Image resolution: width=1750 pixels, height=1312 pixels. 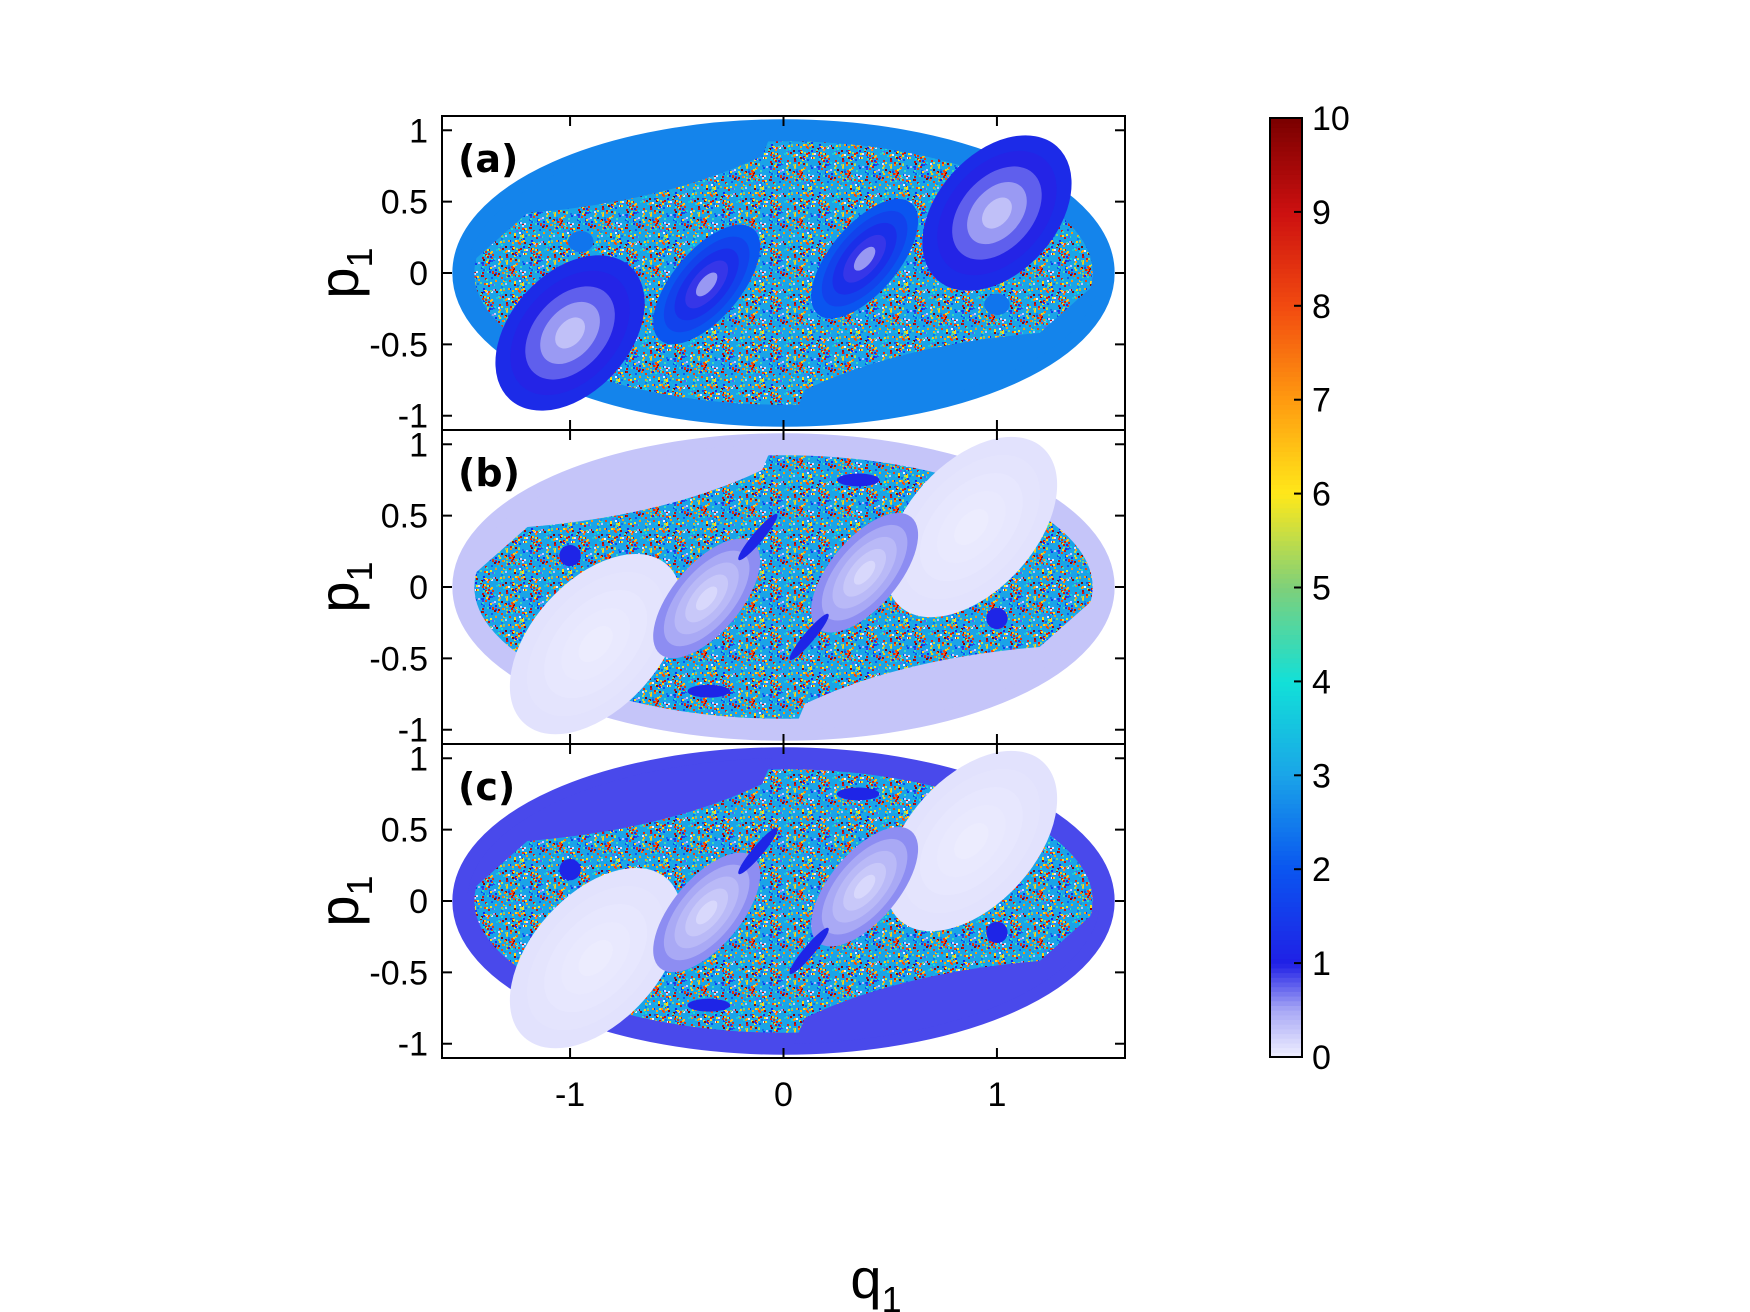 What do you see at coordinates (947, 348) in the screenshot?
I see `lower-right-crescent` at bounding box center [947, 348].